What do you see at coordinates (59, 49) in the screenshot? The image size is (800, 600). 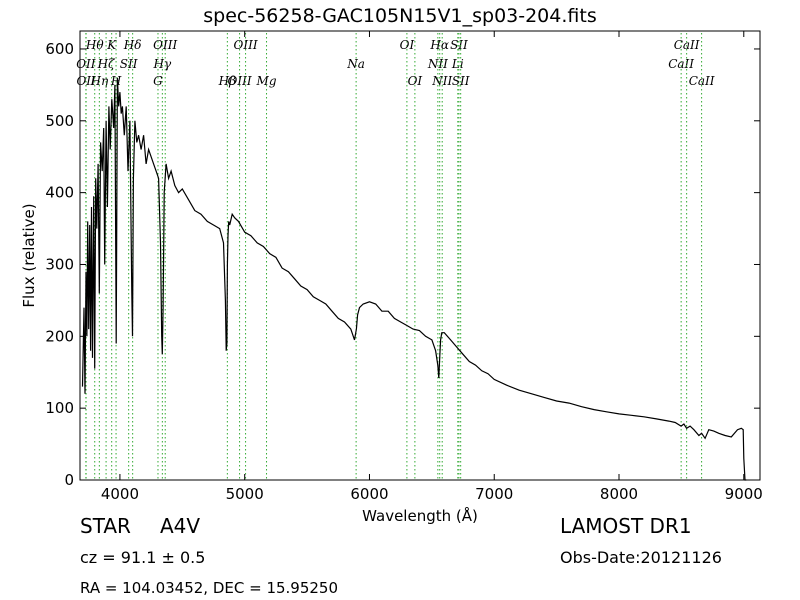 I see `y-tick-label: 600` at bounding box center [59, 49].